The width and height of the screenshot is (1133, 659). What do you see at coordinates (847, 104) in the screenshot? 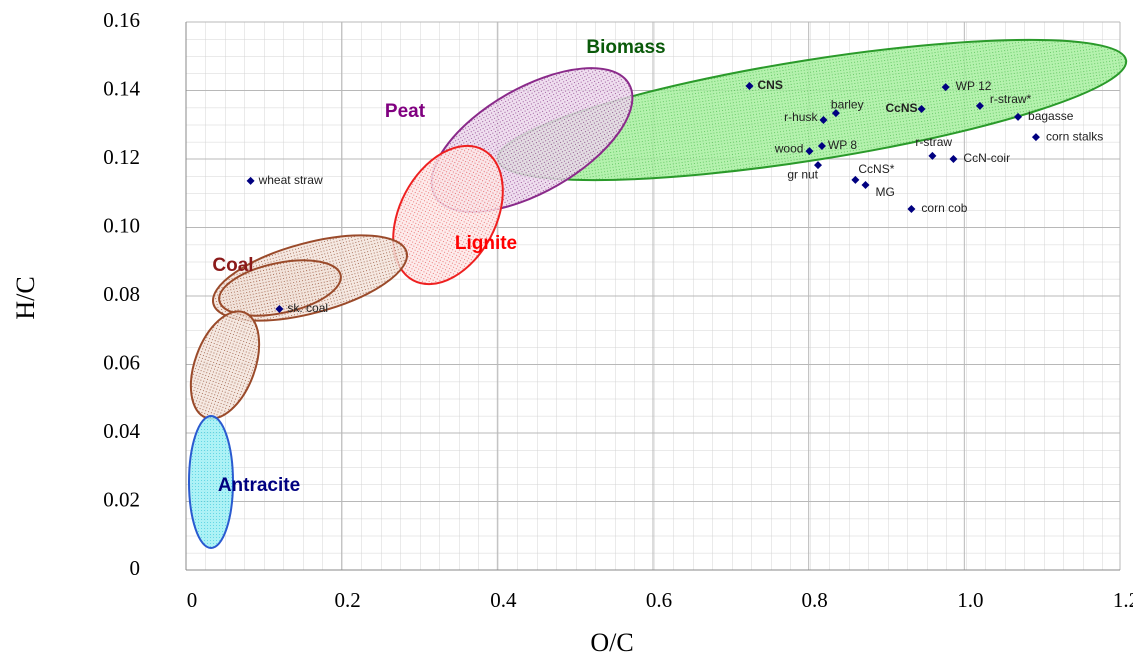
I see `point-label: barley` at bounding box center [847, 104].